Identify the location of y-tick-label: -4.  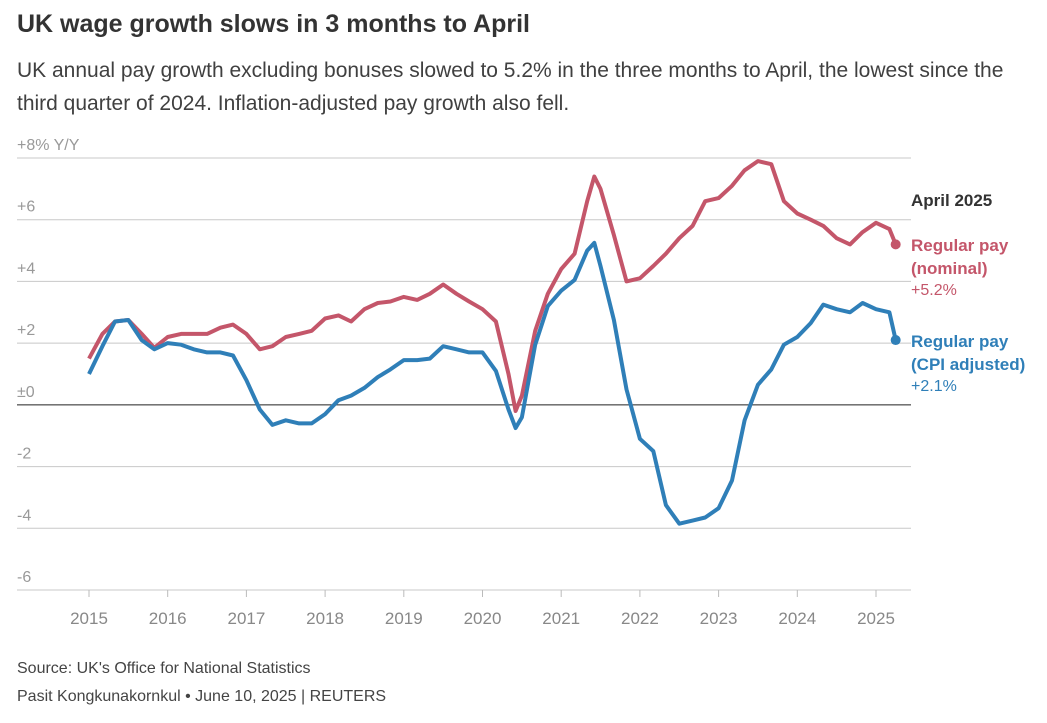
(24, 515).